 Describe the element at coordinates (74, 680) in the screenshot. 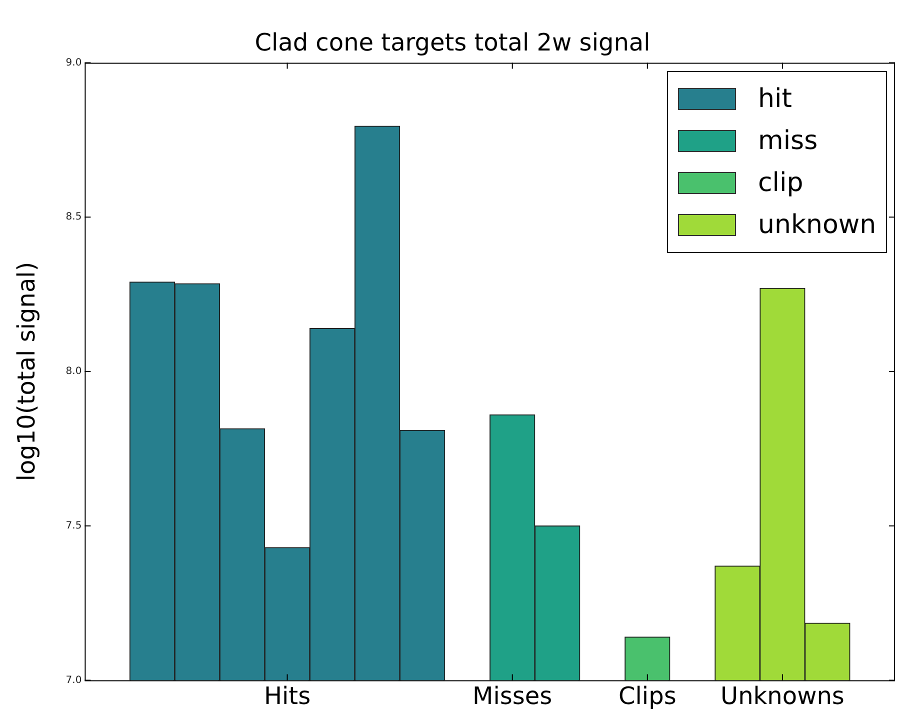

I see `y-tick-label: 7.0` at that location.